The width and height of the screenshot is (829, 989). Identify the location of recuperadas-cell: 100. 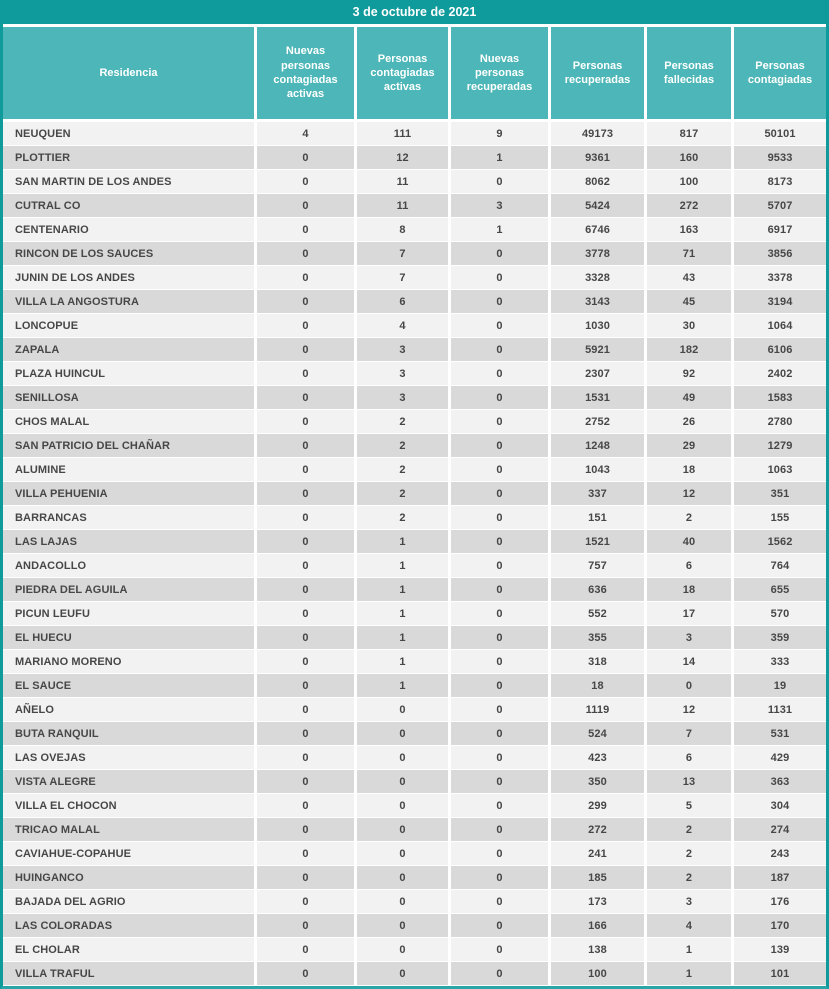
(597, 973).